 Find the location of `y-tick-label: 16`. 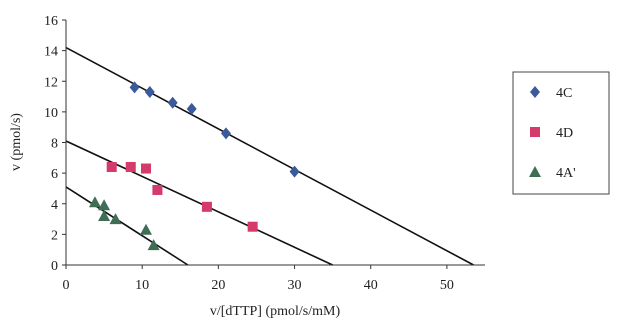

y-tick-label: 16 is located at coordinates (51, 21).